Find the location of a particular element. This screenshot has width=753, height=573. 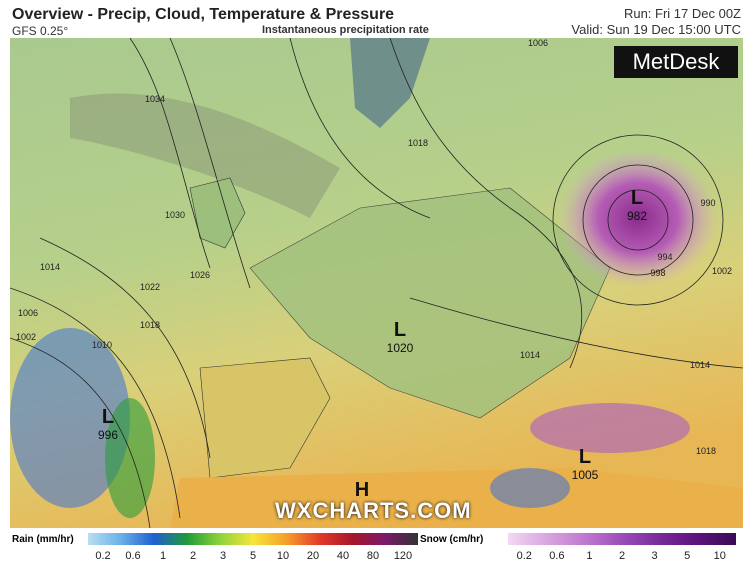

watermark: WXCHARTS.COM is located at coordinates (373, 510).